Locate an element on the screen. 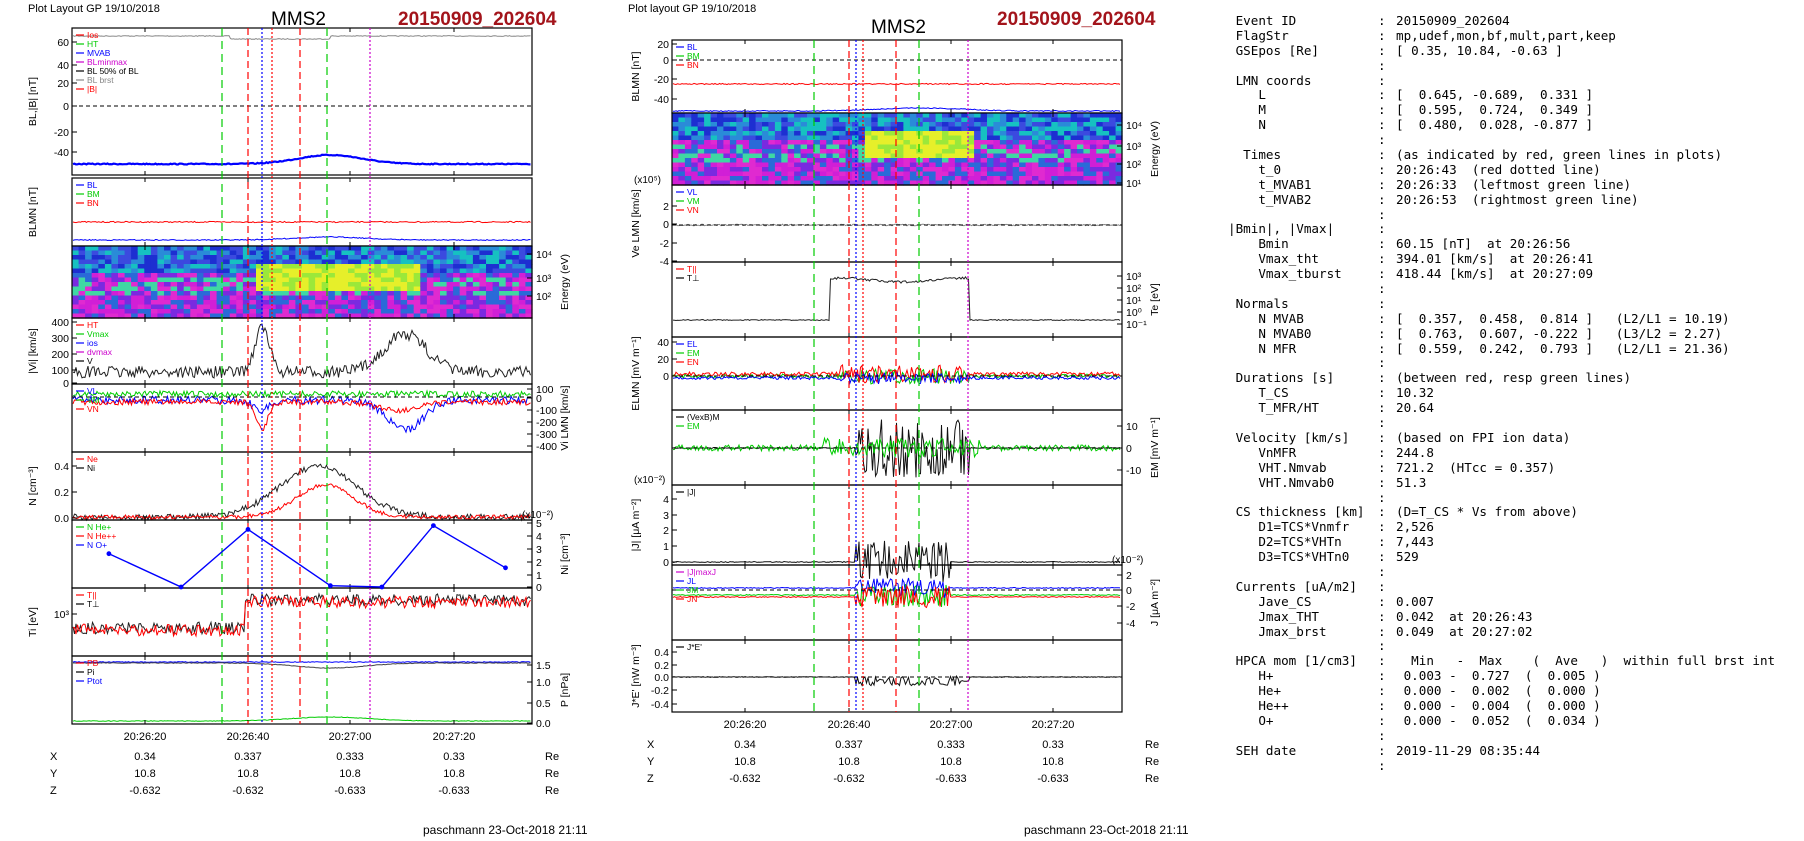  y-tick-label: 100 is located at coordinates (60, 371).